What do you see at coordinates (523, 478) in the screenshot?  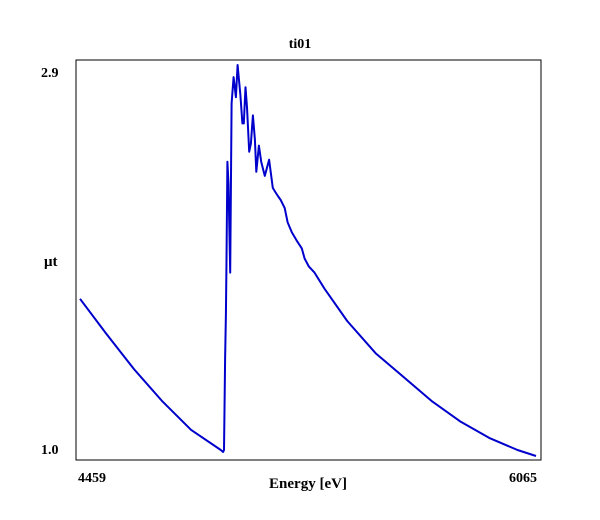 I see `x-tick-label-max: 6065` at bounding box center [523, 478].